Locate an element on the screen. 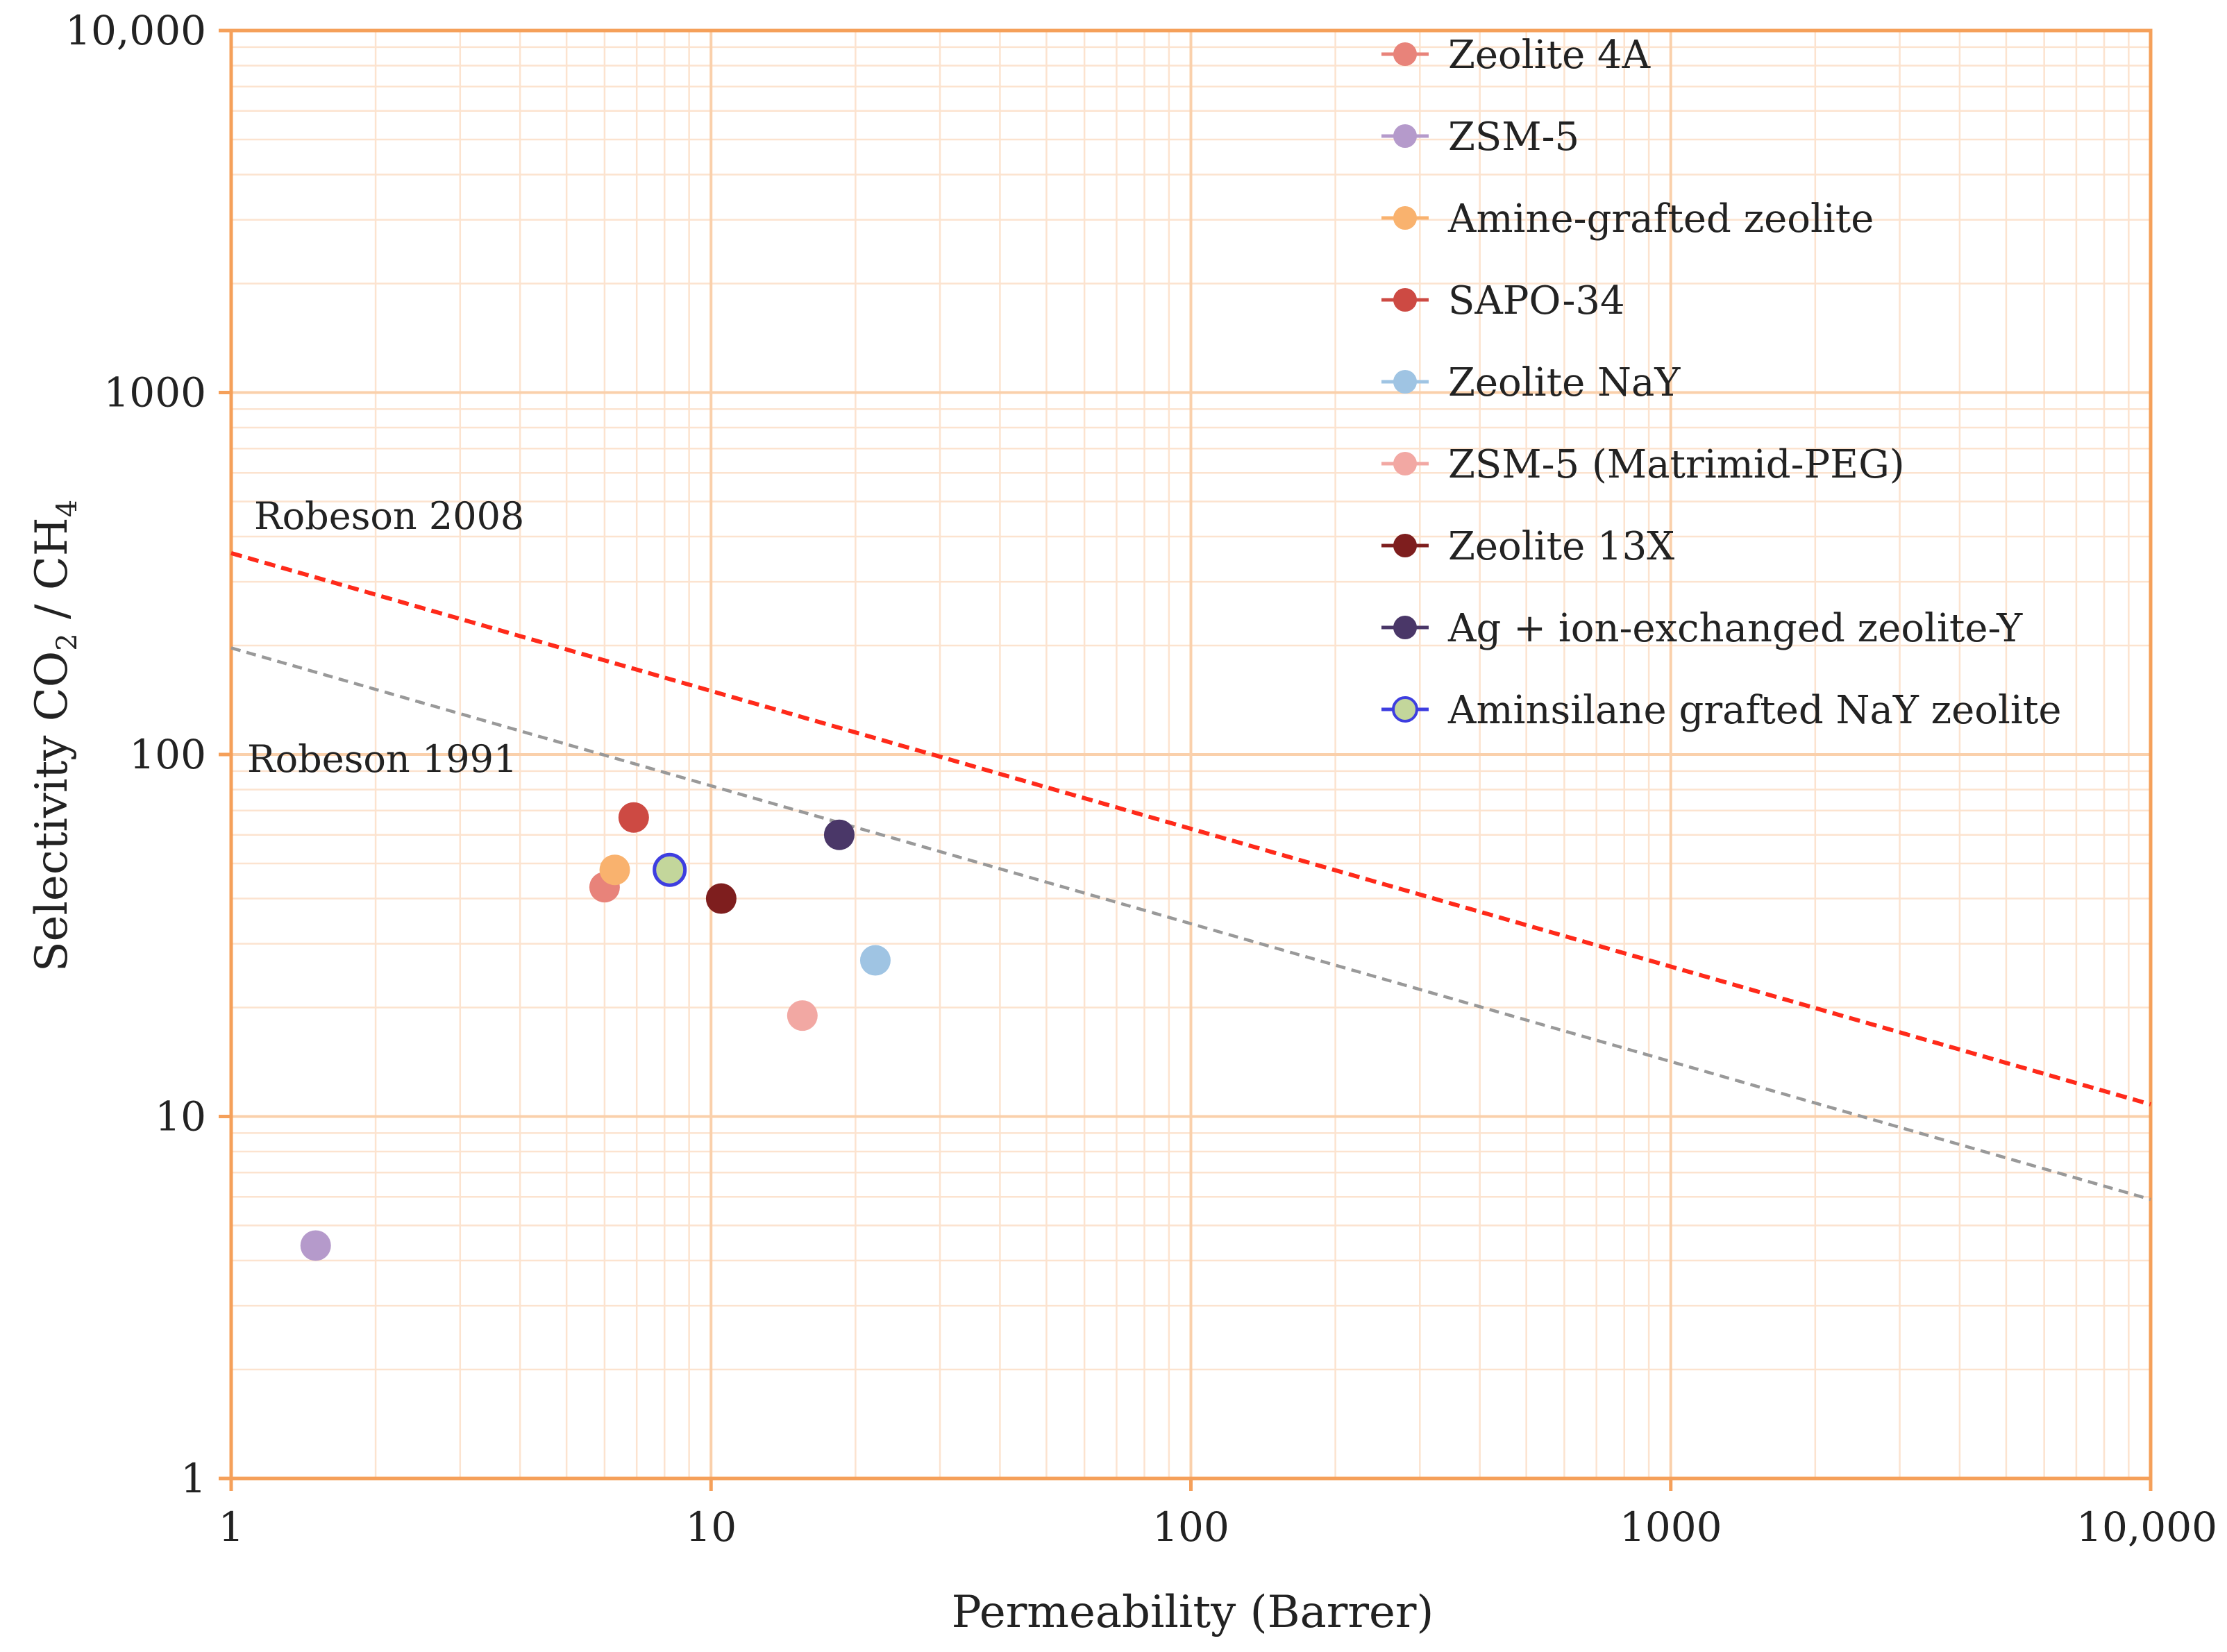  legend-label-0: Zeolite 4A is located at coordinates (1549, 55).